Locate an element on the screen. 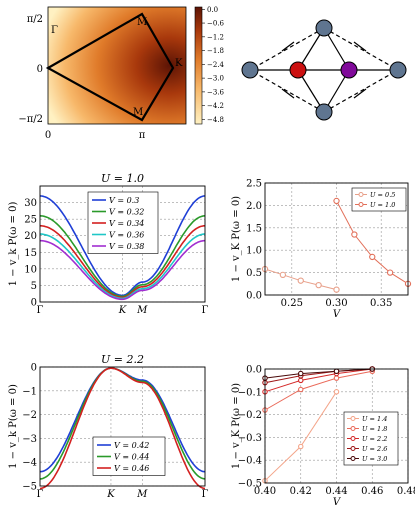 The width and height of the screenshot is (415, 507). legend-label: V = 0.44 is located at coordinates (131, 457).